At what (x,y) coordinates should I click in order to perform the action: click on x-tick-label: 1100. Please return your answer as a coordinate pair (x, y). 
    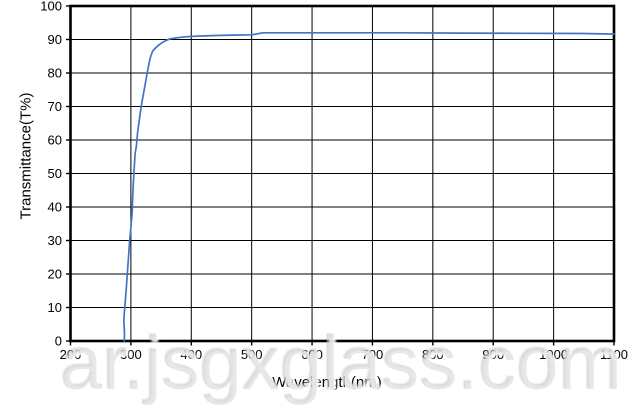
    Looking at the image, I should click on (614, 354).